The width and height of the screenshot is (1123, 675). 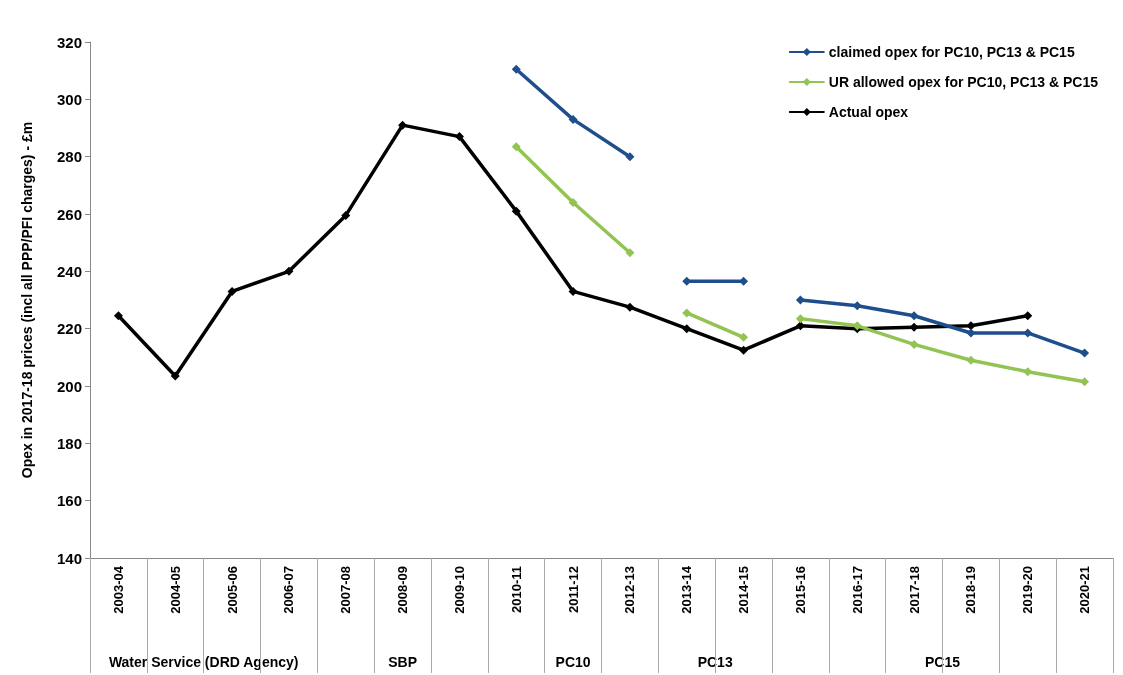 I want to click on y-tick-label: 320, so click(x=69, y=42).